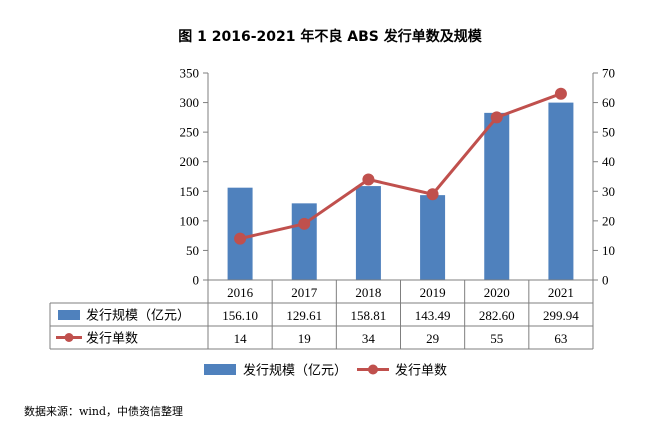  Describe the element at coordinates (104, 411) in the screenshot. I see `source-note: 数据来源：wind，中债资信整理` at that location.